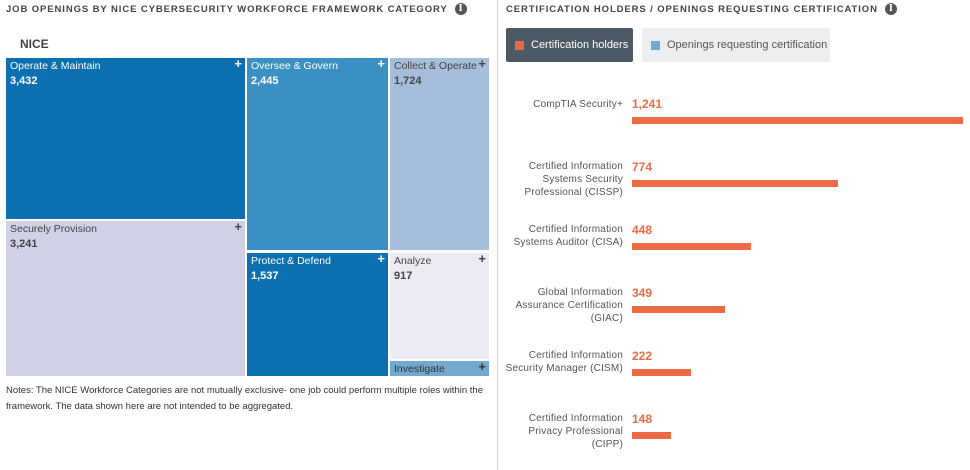 Image resolution: width=970 pixels, height=470 pixels. I want to click on treemap-tile-oversee-and-govern: Oversee & Govern 2,445 +, so click(317, 154).